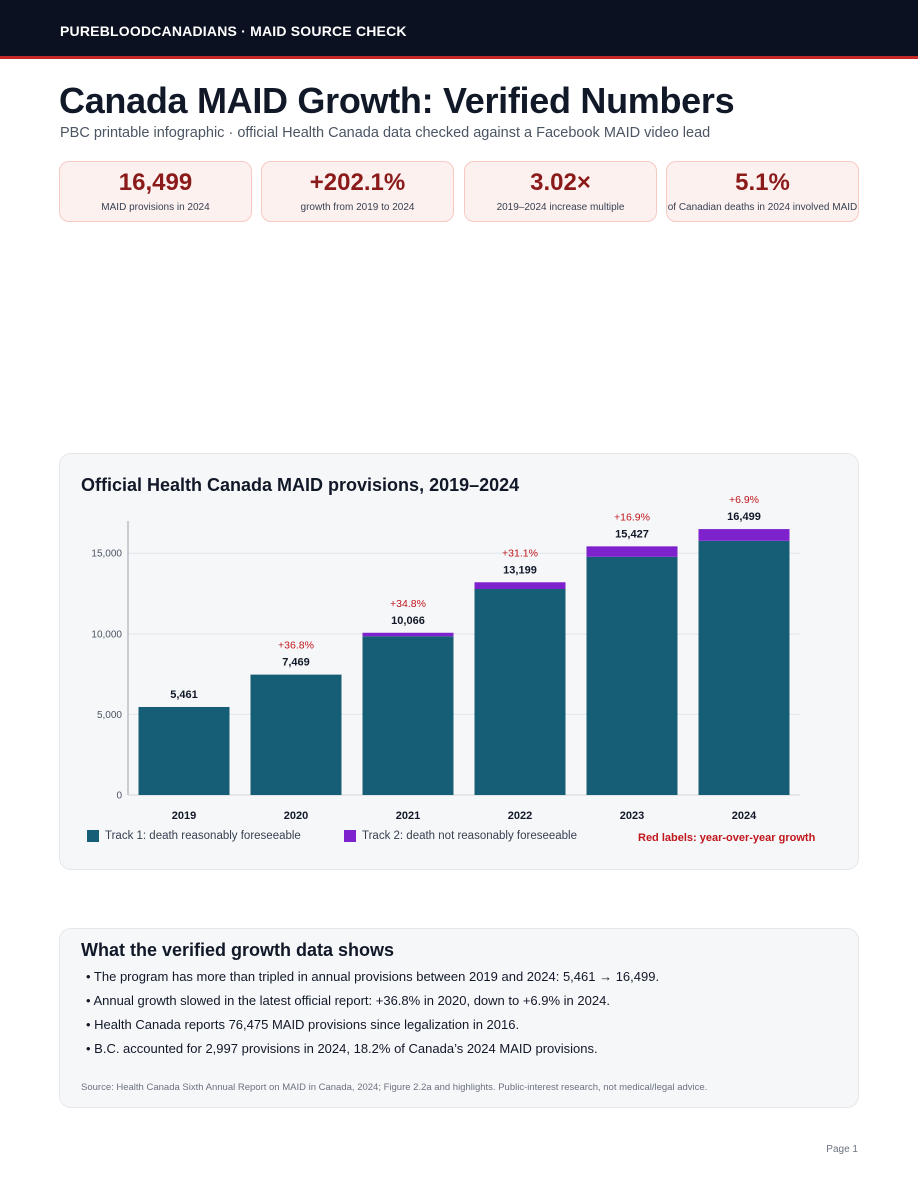 Image resolution: width=918 pixels, height=1188 pixels. Describe the element at coordinates (184, 816) in the screenshot. I see `x-tick-label: 2019` at that location.